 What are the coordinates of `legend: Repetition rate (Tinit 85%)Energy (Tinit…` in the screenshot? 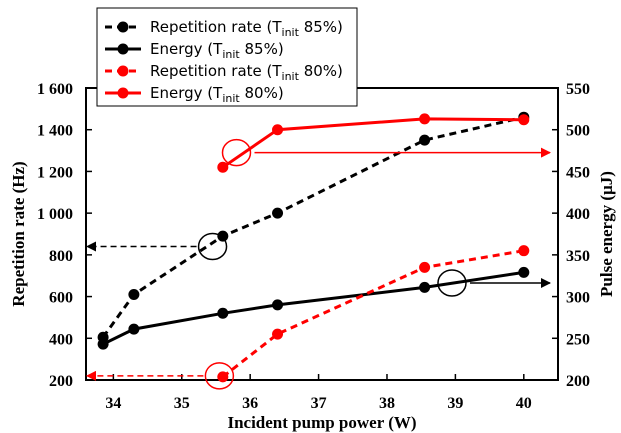 It's located at (227, 57).